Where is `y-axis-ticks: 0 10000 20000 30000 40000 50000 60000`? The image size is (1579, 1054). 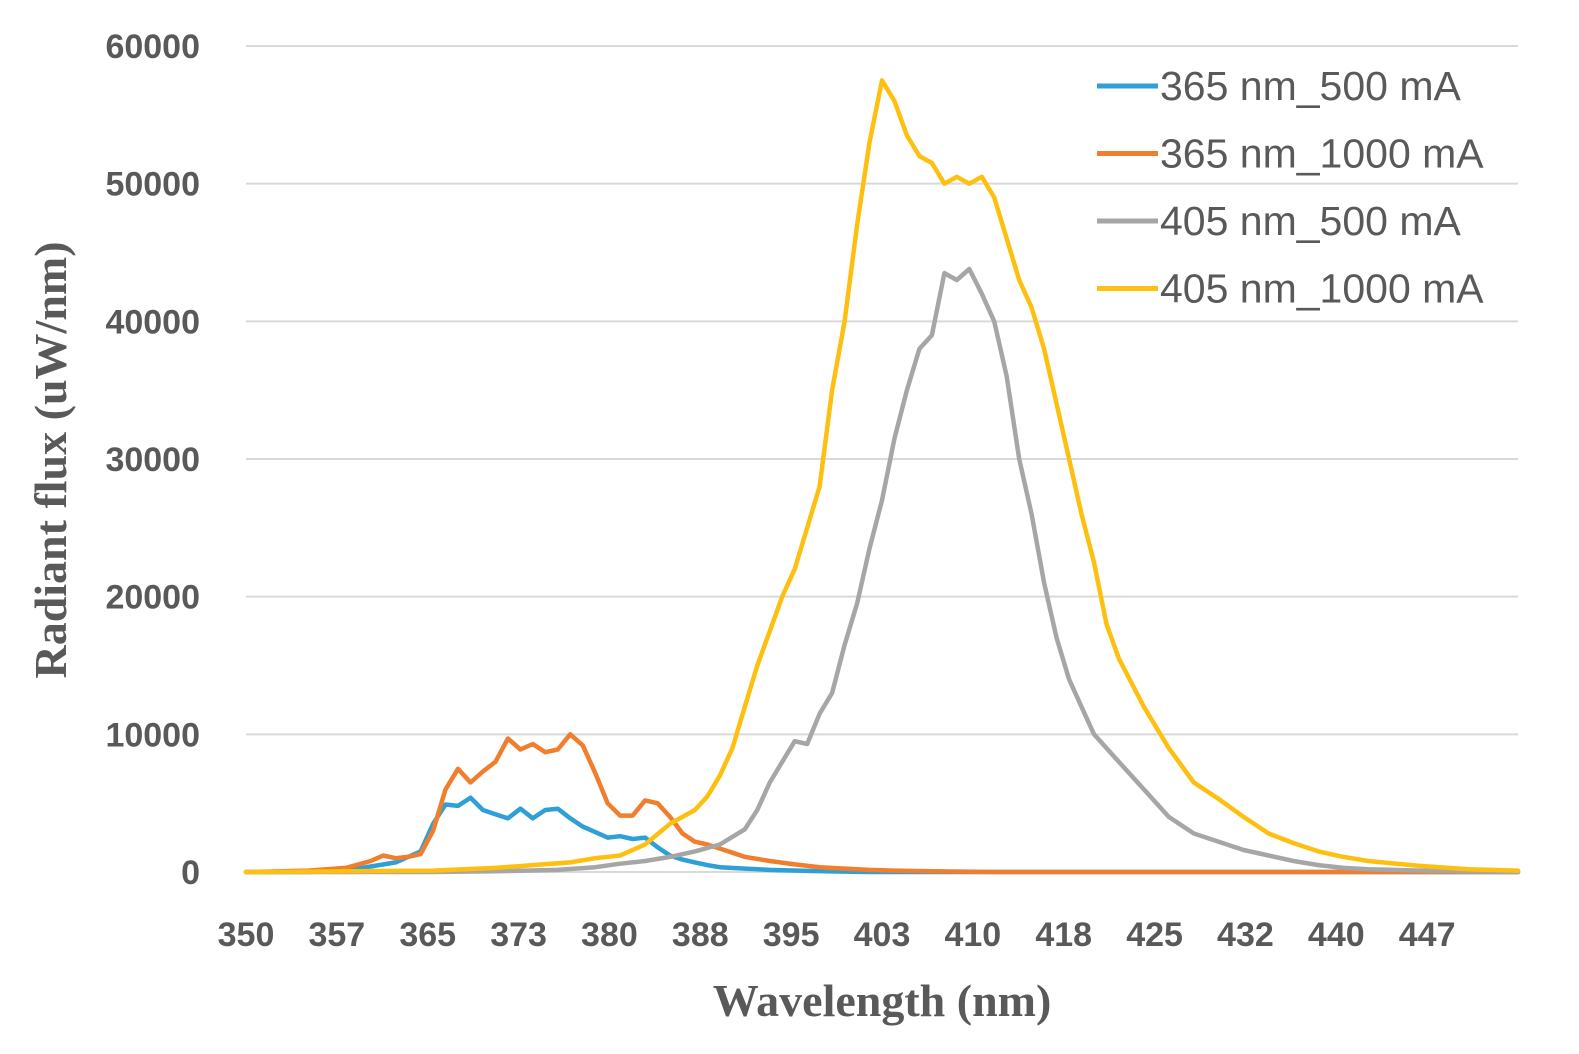 y-axis-ticks: 0 10000 20000 30000 40000 50000 60000 is located at coordinates (152, 460).